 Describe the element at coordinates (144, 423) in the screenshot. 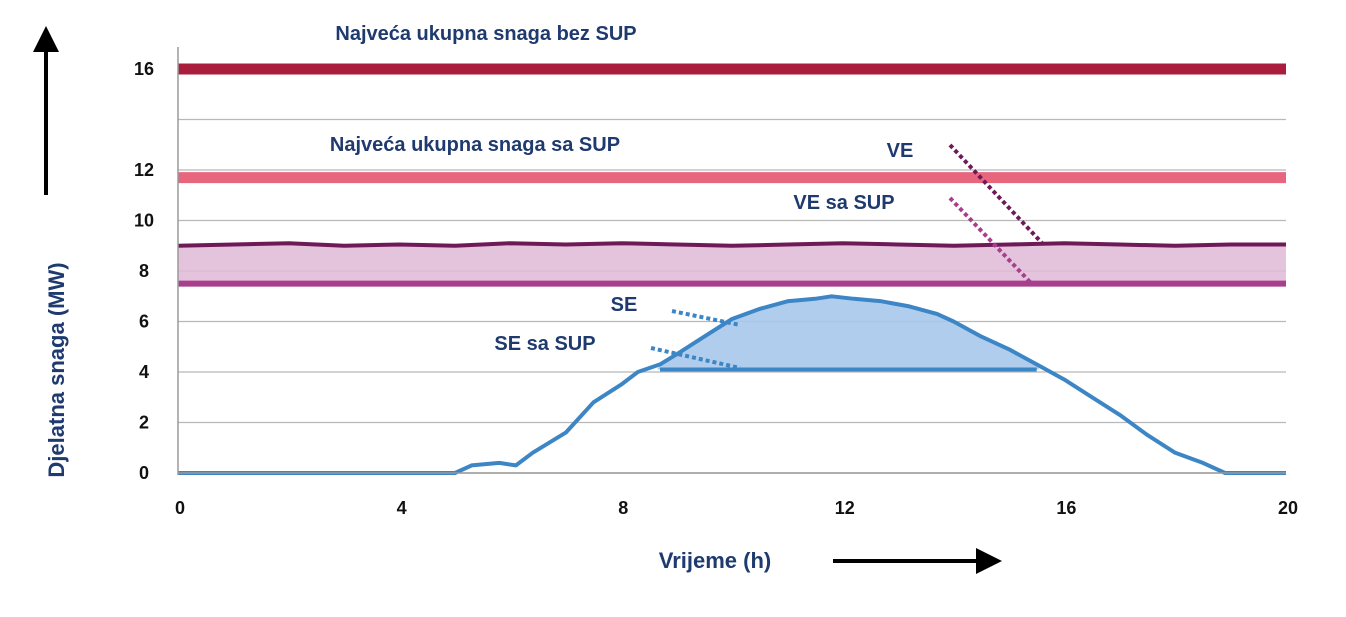

I see `y-tick-label: 2` at that location.